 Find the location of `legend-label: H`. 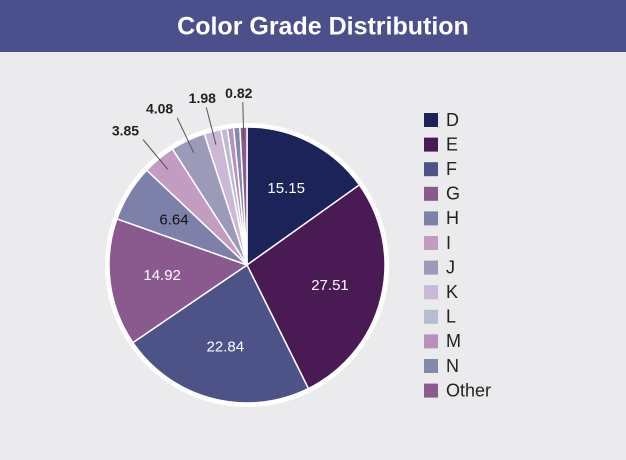

legend-label: H is located at coordinates (452, 218).